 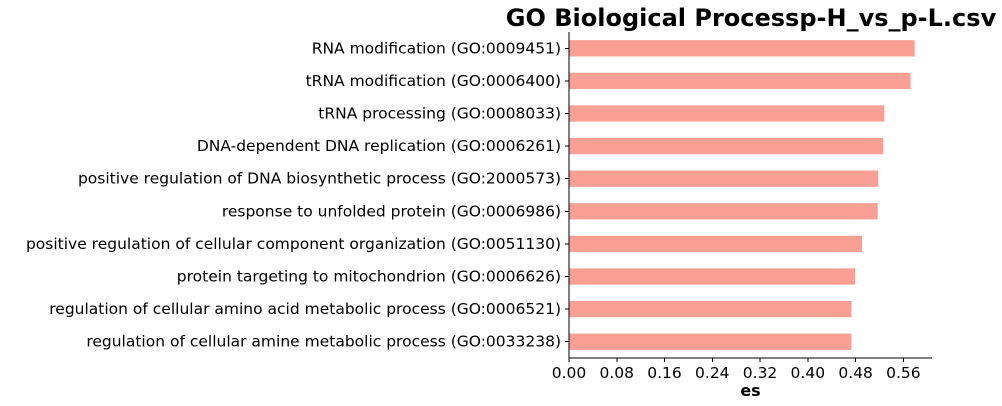 I want to click on x-tick-label: 0.32, so click(x=760, y=373).